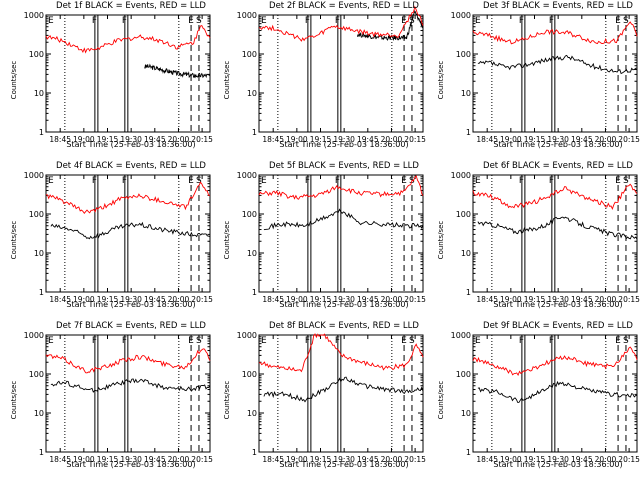 This screenshot has height=480, width=640. I want to click on chart-title: Det 1f BLACK = Events, RED = LLD, so click(131, 6).